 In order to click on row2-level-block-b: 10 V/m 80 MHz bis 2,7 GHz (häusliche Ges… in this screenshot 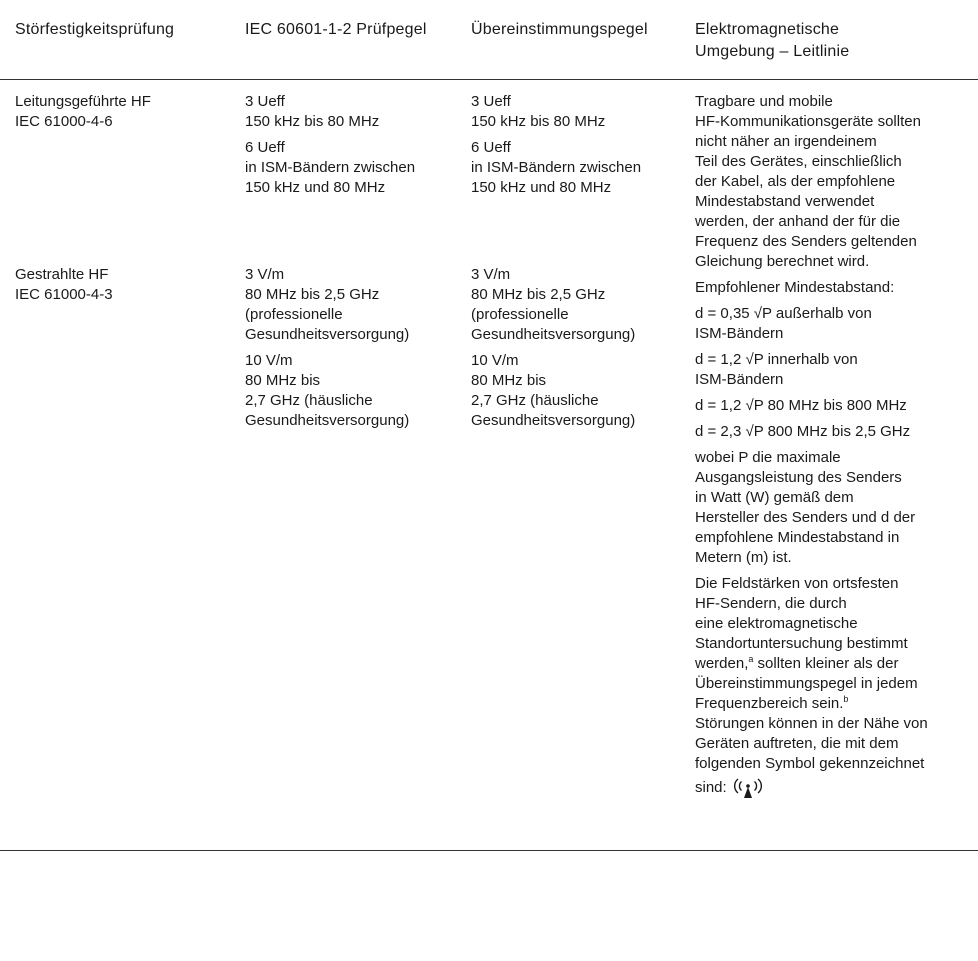, I will do `click(352, 391)`.